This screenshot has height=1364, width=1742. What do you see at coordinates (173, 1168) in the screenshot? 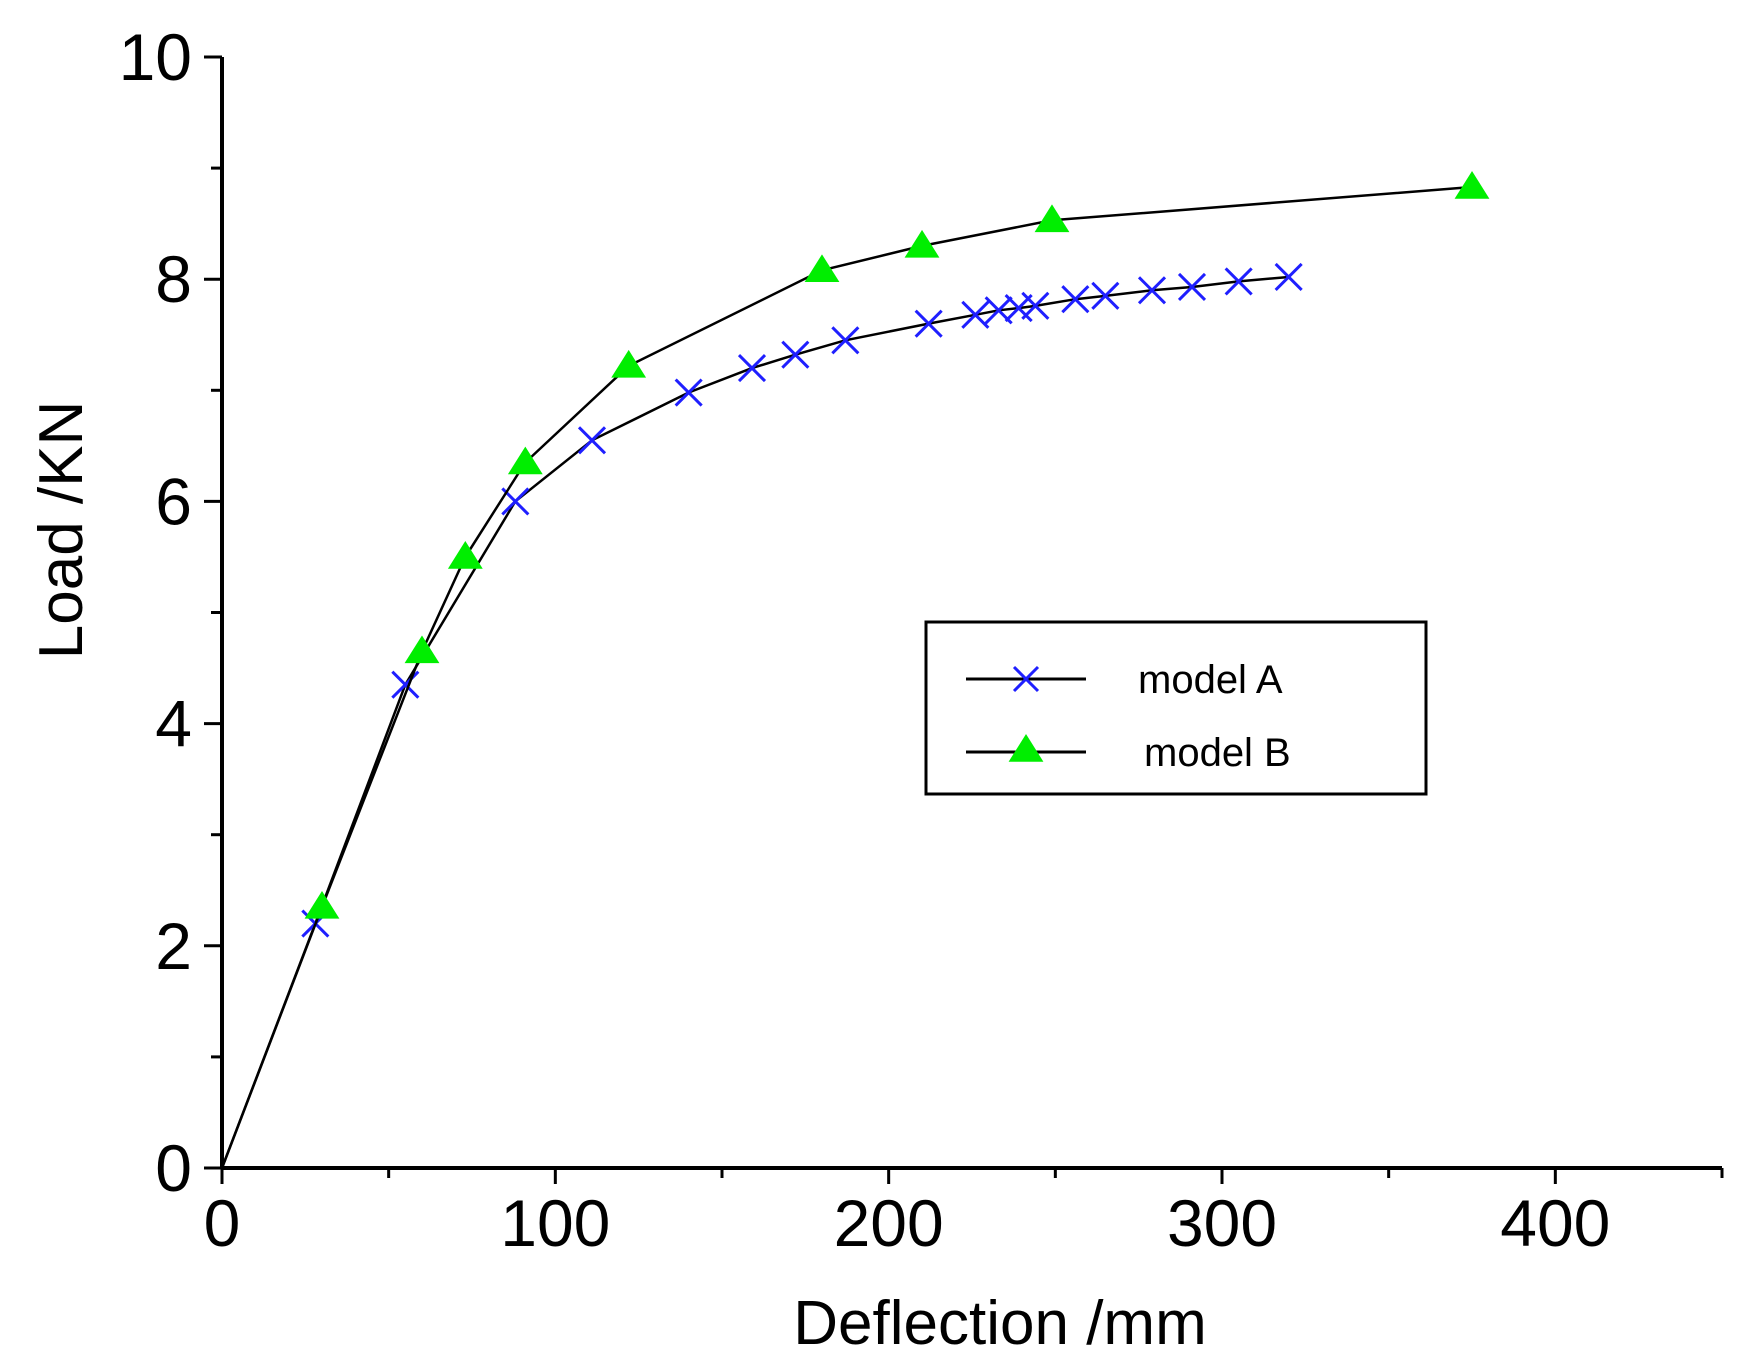
I see `y-tick-label: 0` at bounding box center [173, 1168].